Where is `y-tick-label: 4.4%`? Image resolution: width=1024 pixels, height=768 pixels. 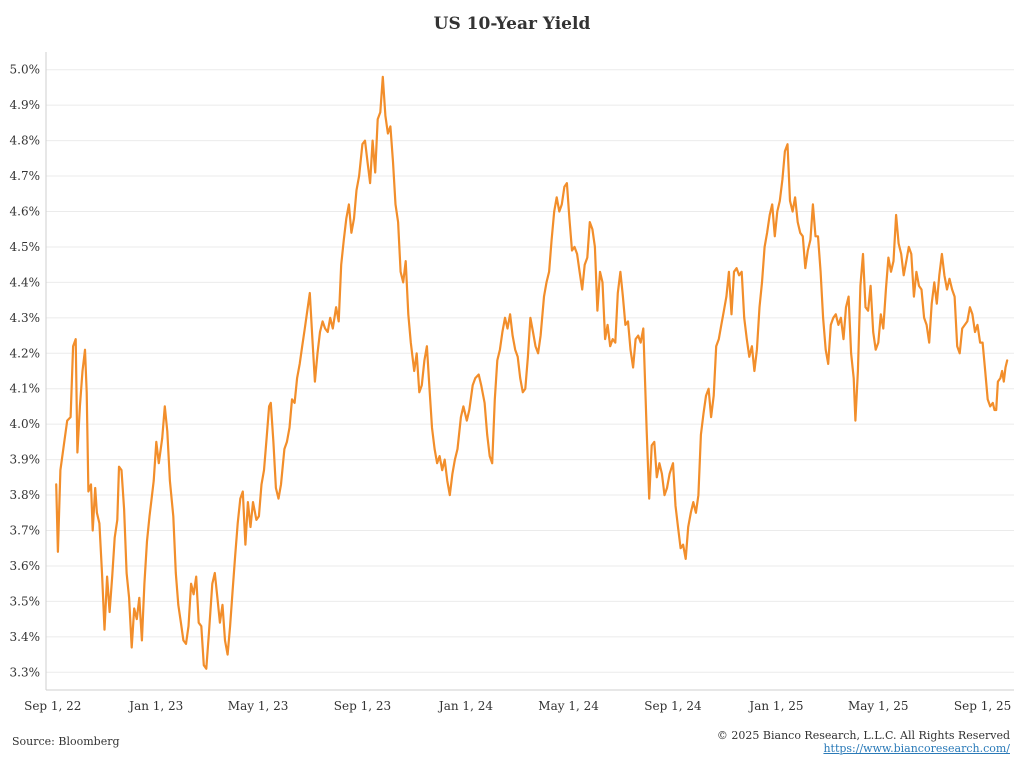
y-tick-label: 4.4% is located at coordinates (25, 282).